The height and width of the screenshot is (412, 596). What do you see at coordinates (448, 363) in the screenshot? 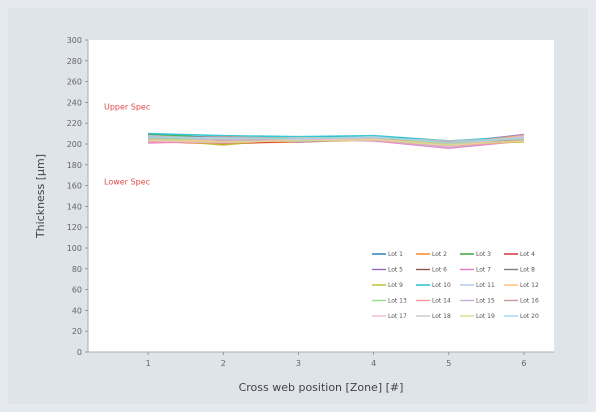
I see `x-tick-label: 5` at bounding box center [448, 363].